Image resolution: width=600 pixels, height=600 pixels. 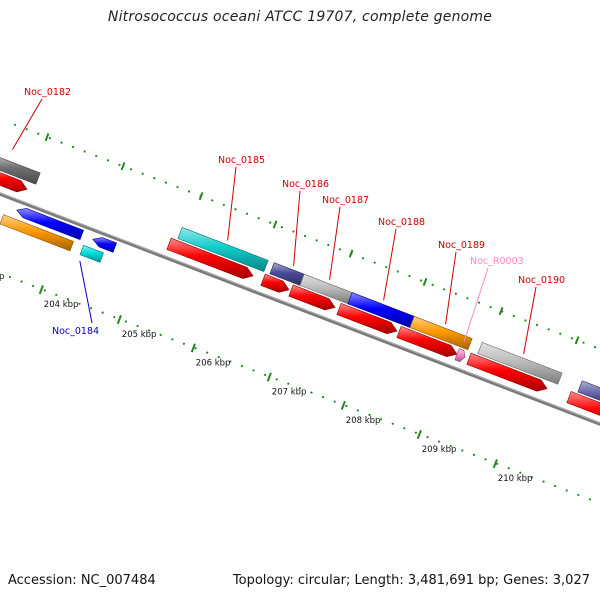 What do you see at coordinates (20, 171) in the screenshot?
I see `noc-0182-gene` at bounding box center [20, 171].